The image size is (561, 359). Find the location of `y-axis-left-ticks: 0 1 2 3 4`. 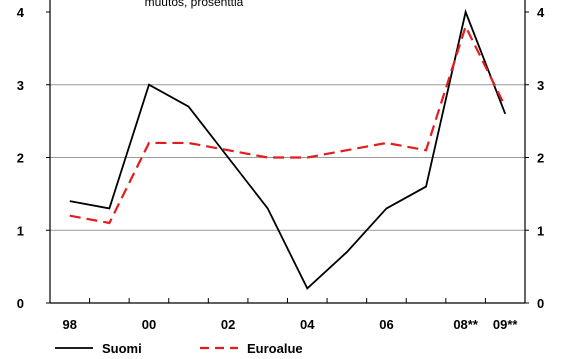

y-axis-left-ticks: 0 1 2 3 4 is located at coordinates (21, 158).